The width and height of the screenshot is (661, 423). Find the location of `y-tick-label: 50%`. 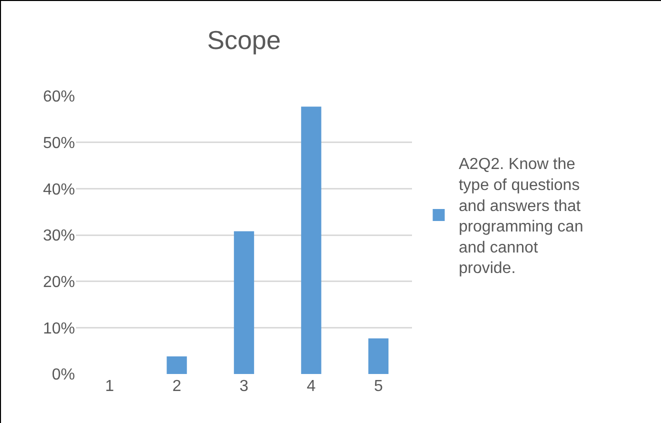

y-tick-label: 50% is located at coordinates (58, 143).